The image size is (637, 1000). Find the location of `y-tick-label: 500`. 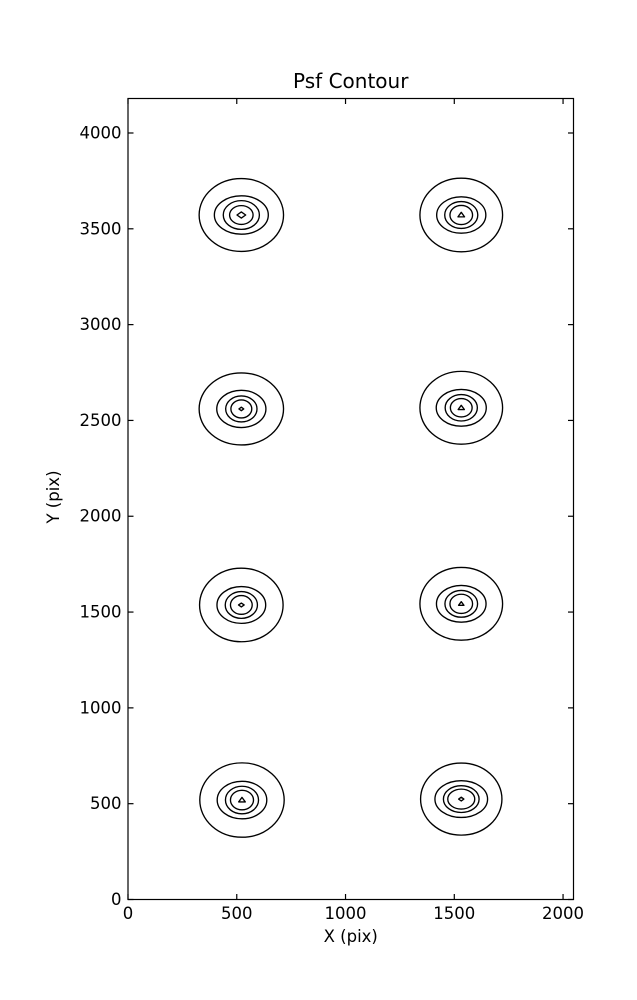

y-tick-label: 500 is located at coordinates (106, 803).